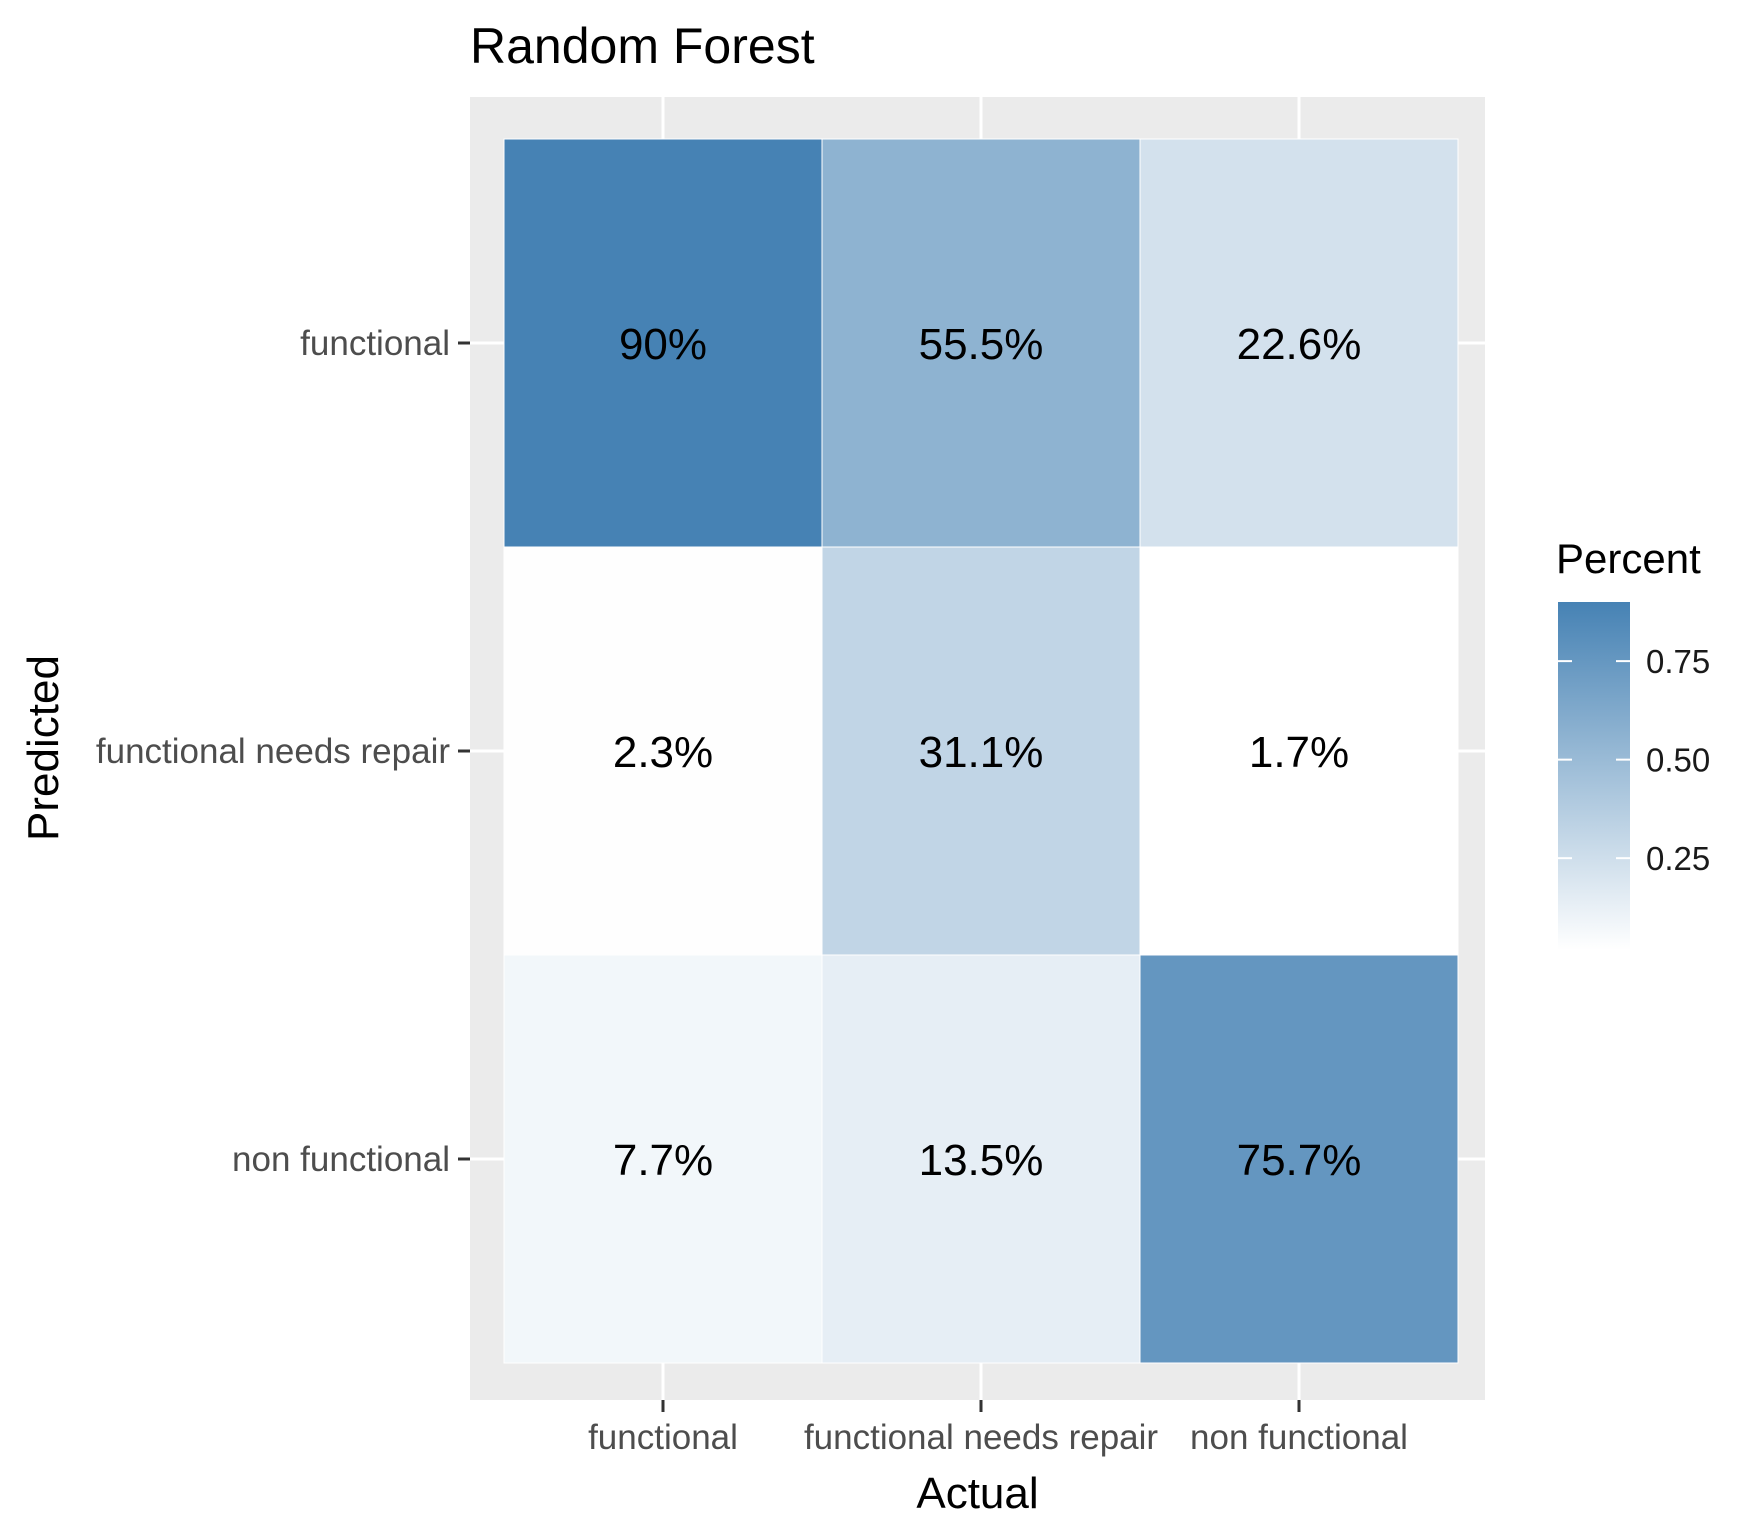 The image size is (1756, 1525). Describe the element at coordinates (43, 748) in the screenshot. I see `y-axis-title: Predicted` at that location.